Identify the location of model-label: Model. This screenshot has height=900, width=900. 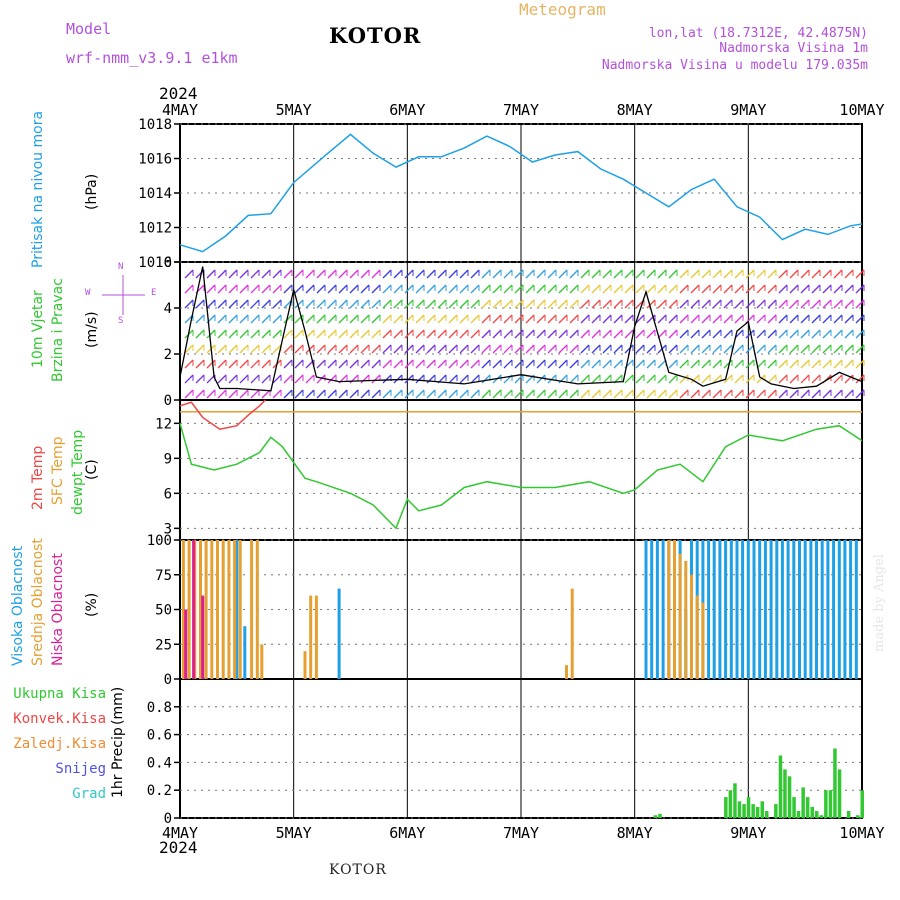
(89, 29).